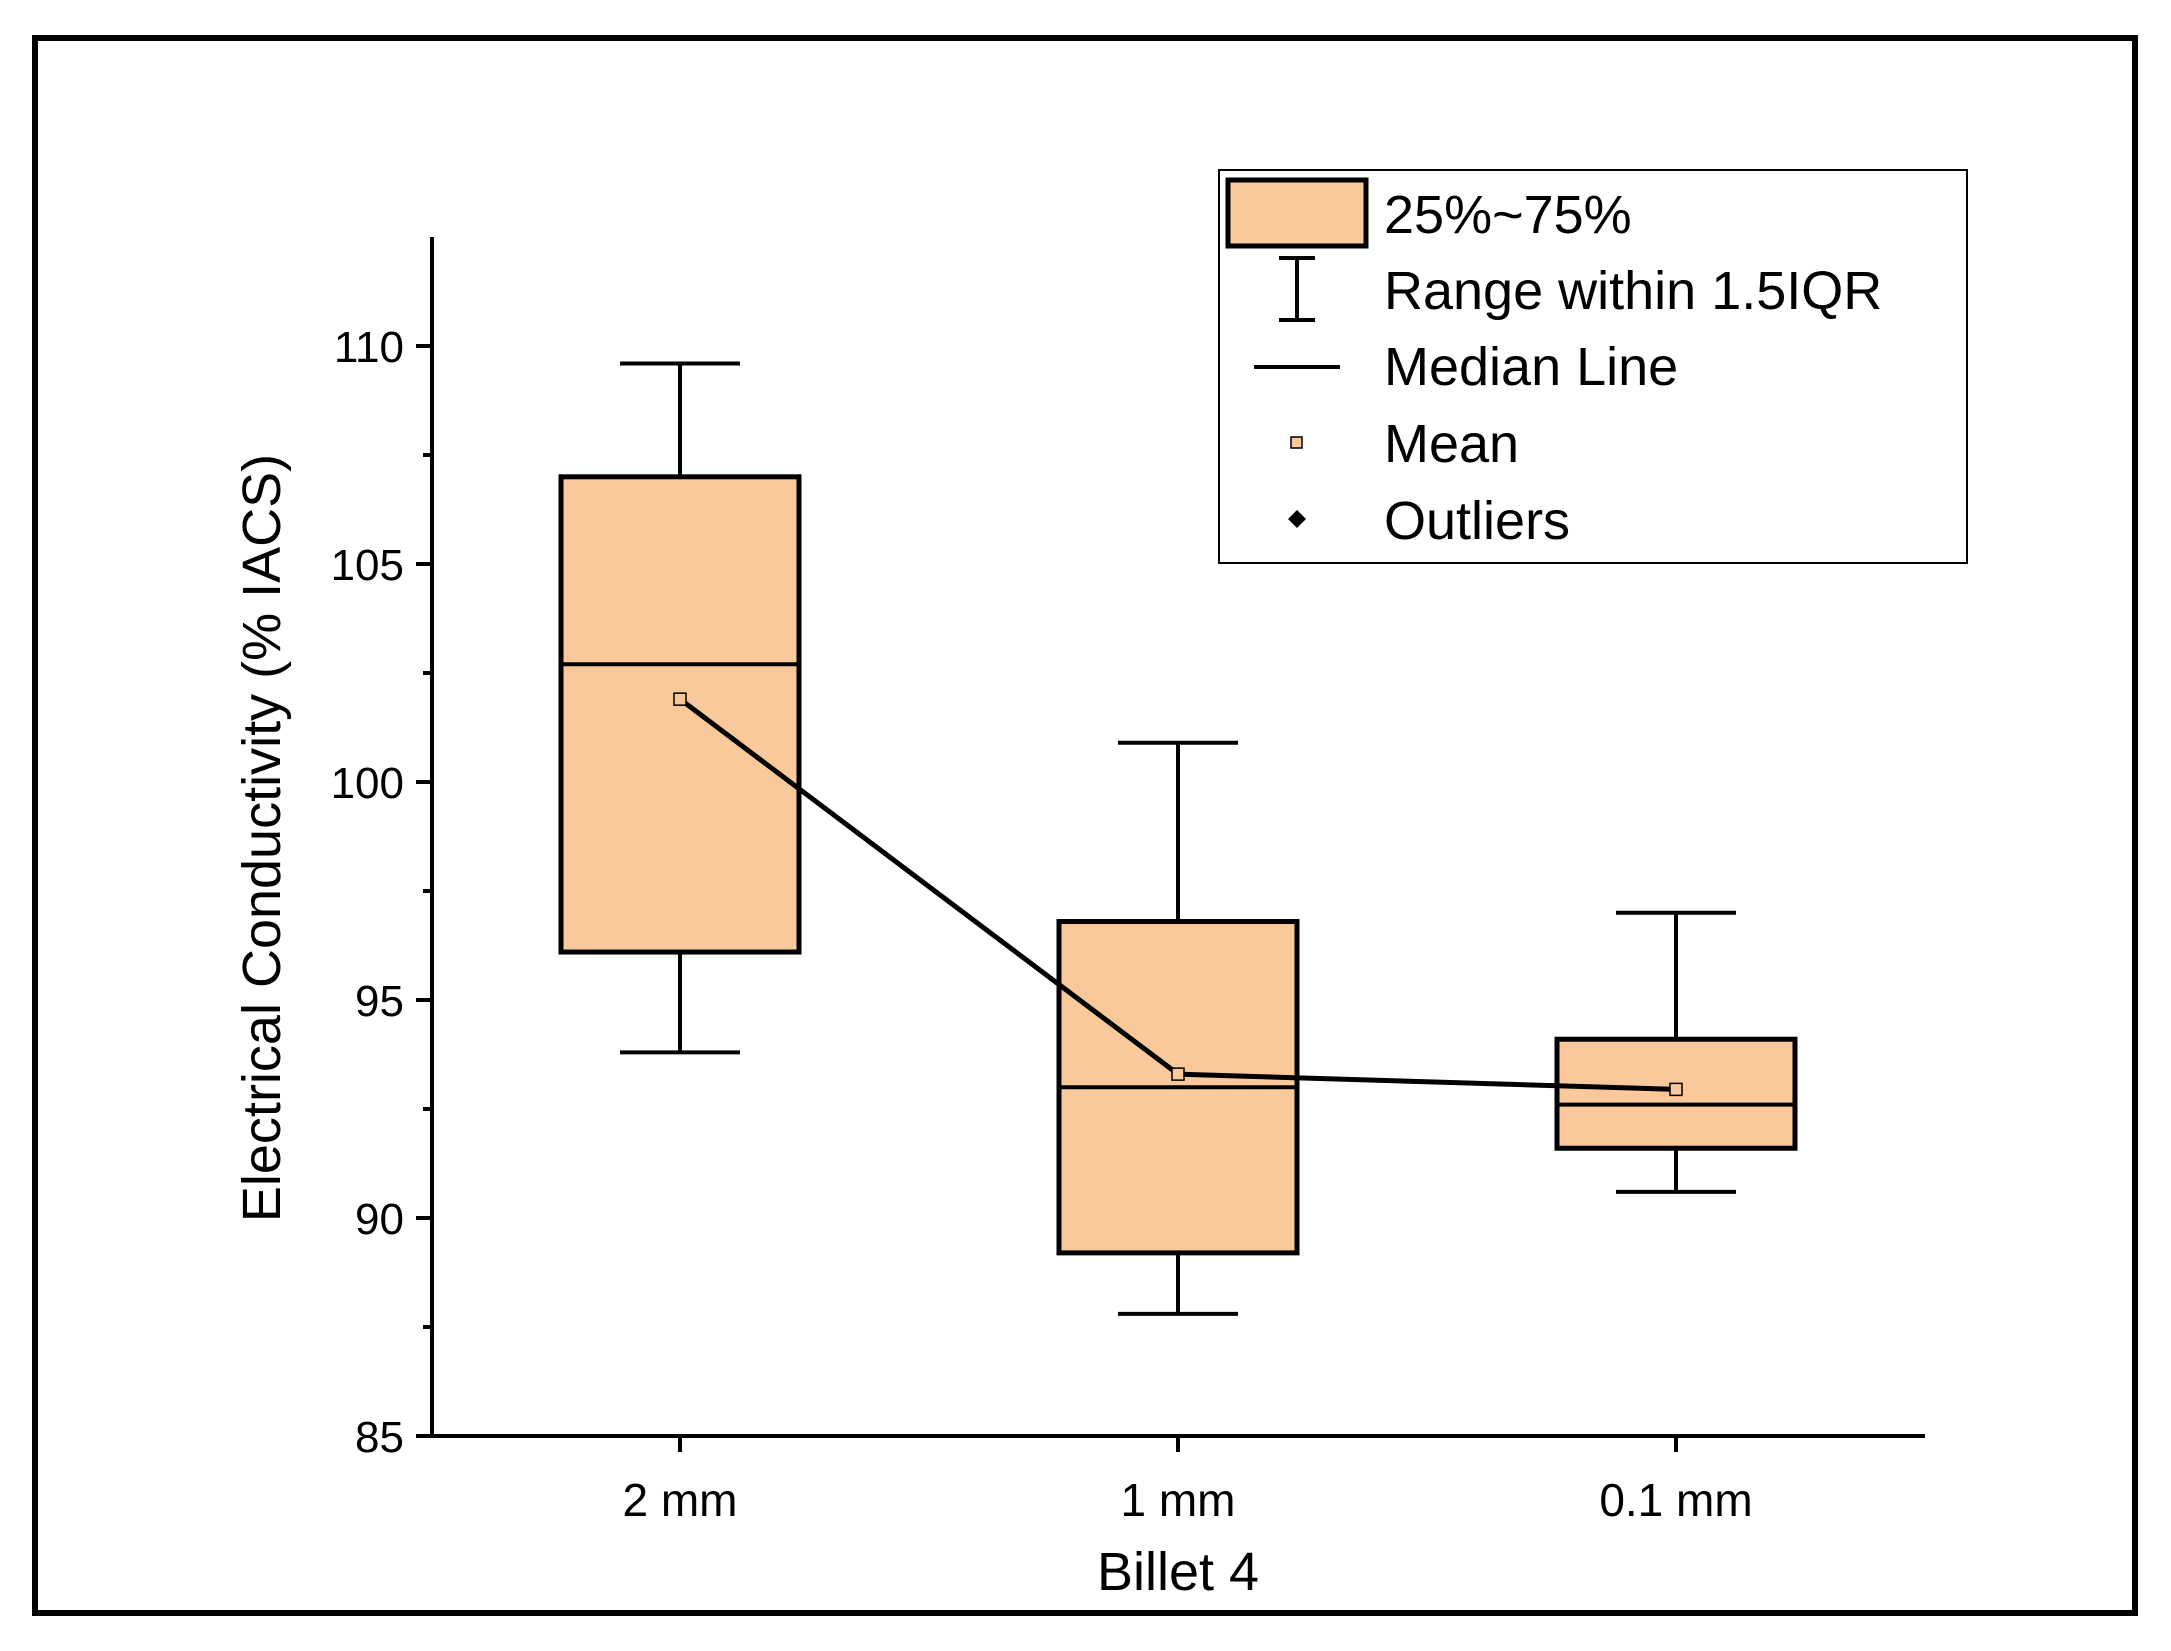 The height and width of the screenshot is (1651, 2171). I want to click on y-axis-label: Electrical Conductivity (% IACS), so click(262, 838).